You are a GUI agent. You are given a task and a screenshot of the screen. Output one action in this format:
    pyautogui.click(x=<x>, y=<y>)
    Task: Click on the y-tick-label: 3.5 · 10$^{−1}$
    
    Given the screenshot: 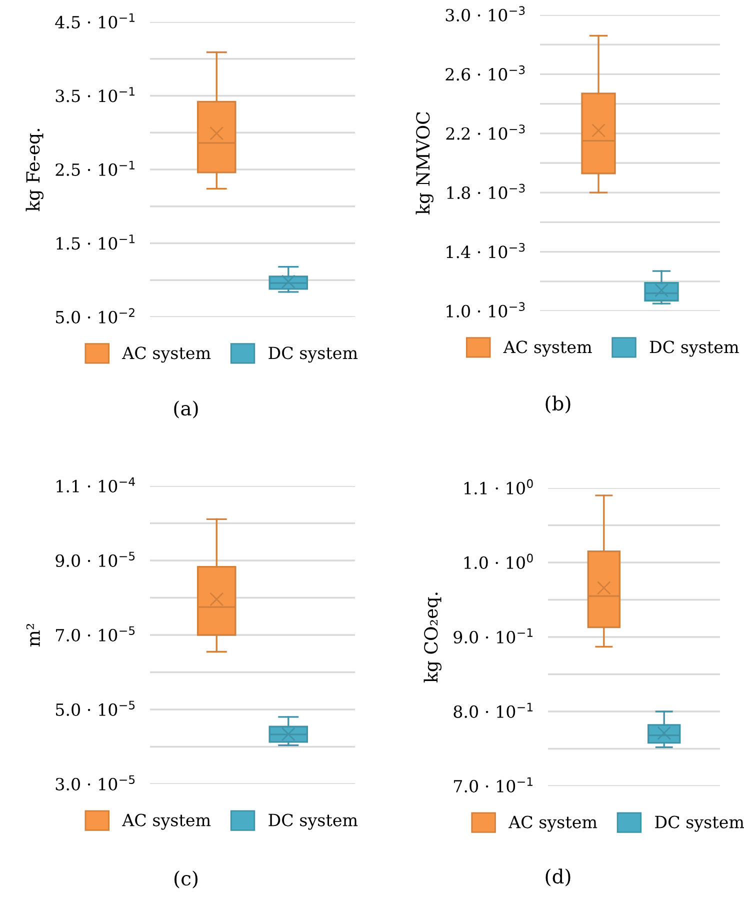 What is the action you would take?
    pyautogui.click(x=95, y=94)
    